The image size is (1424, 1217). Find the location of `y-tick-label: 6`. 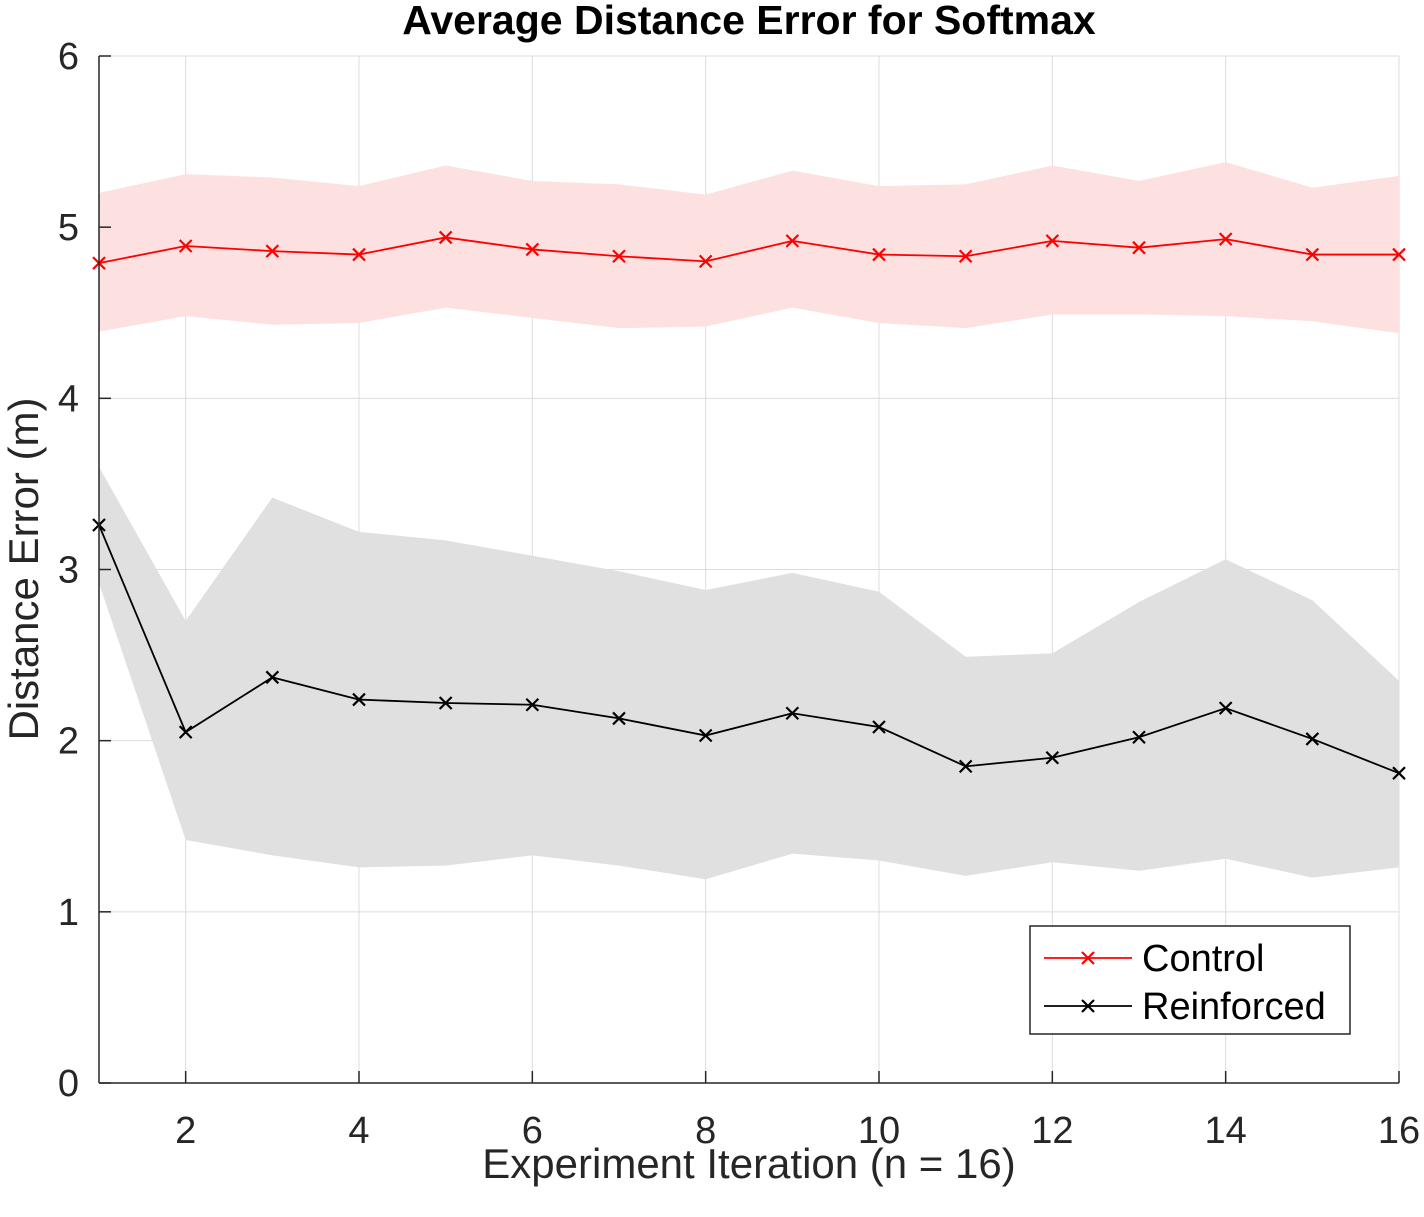

y-tick-label: 6 is located at coordinates (68, 57).